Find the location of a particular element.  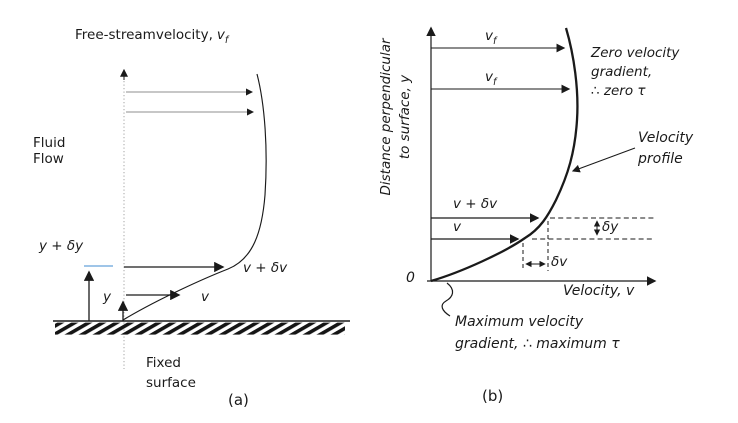

x-axis-title: Velocity, v is located at coordinates (599, 291).